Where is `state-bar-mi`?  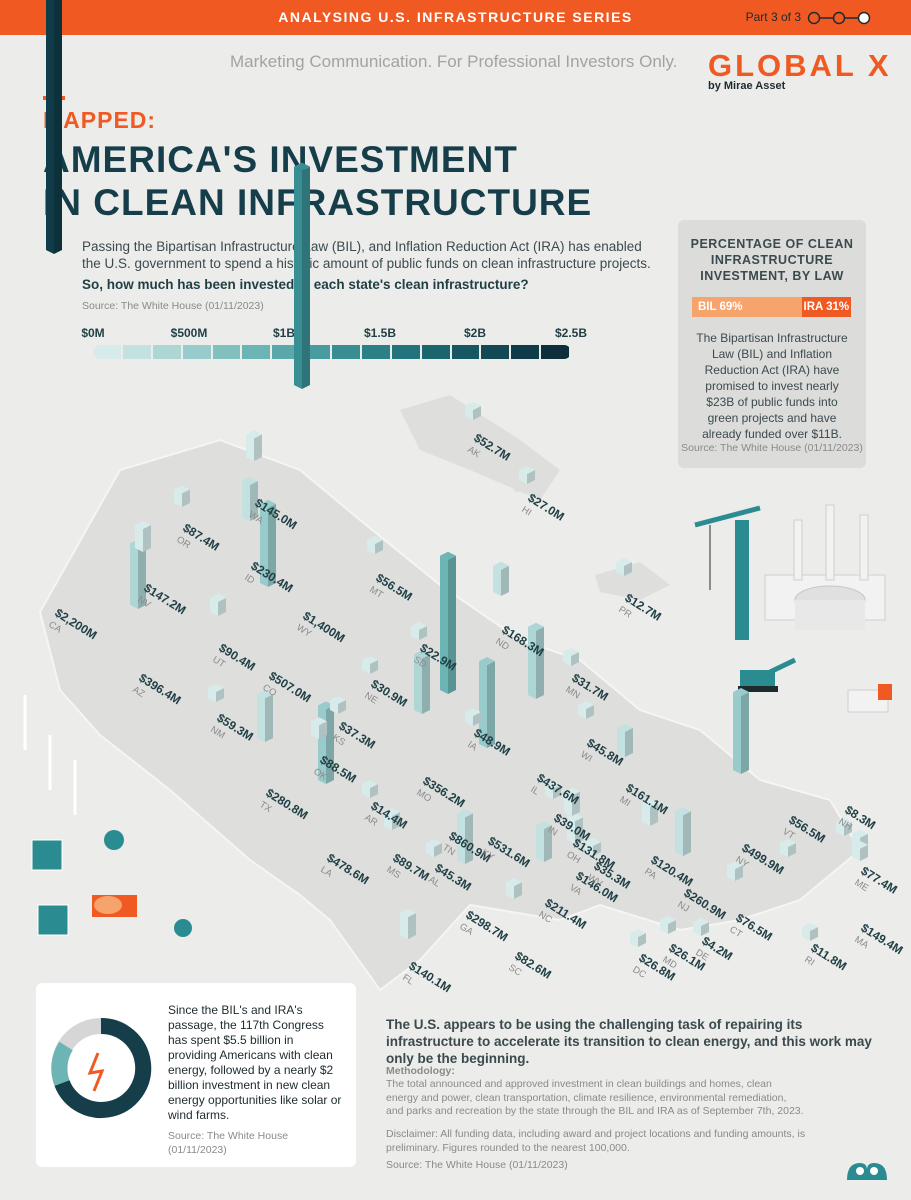
state-bar-mi is located at coordinates (625, 740).